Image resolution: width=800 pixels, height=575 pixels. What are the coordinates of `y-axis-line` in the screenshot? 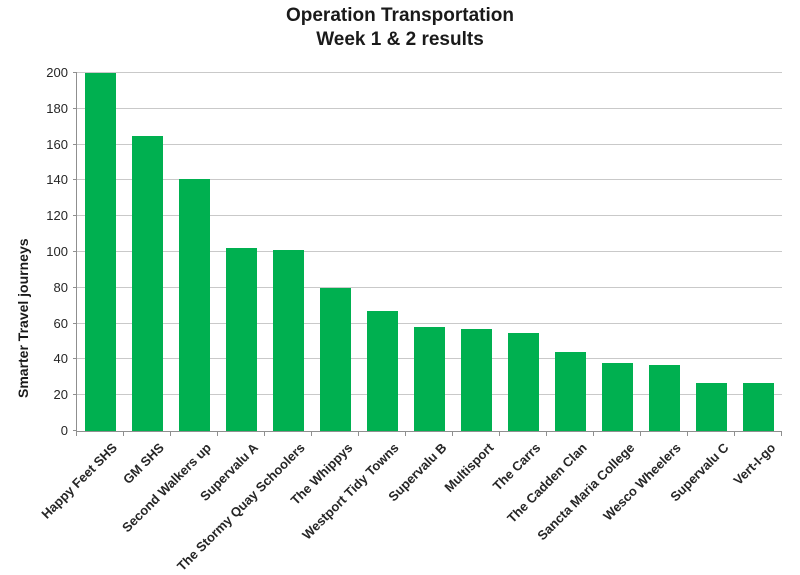 It's located at (76, 252).